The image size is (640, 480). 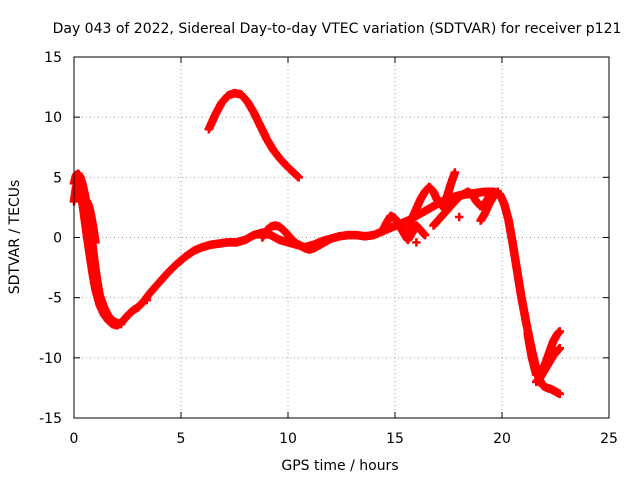 What do you see at coordinates (53, 118) in the screenshot?
I see `y-tick-label: 10` at bounding box center [53, 118].